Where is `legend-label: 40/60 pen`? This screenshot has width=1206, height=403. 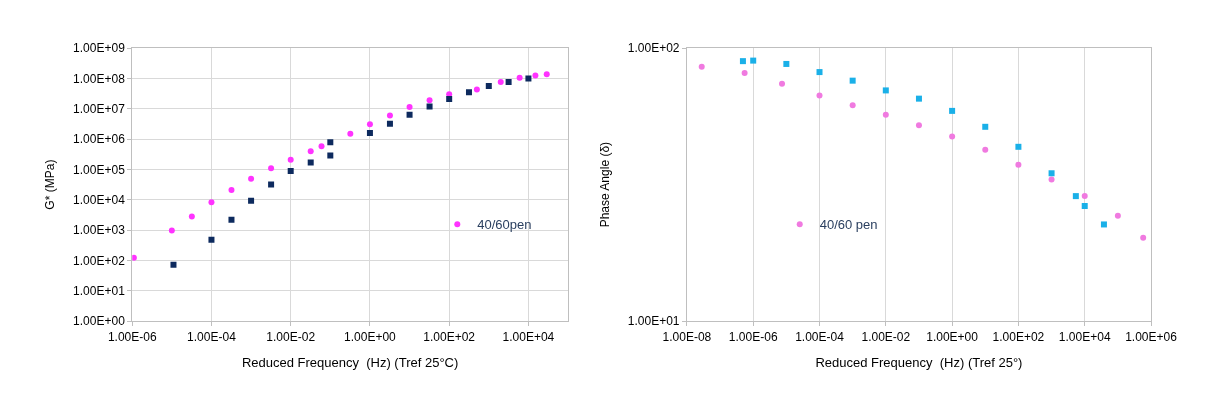
legend-label: 40/60 pen is located at coordinates (848, 225).